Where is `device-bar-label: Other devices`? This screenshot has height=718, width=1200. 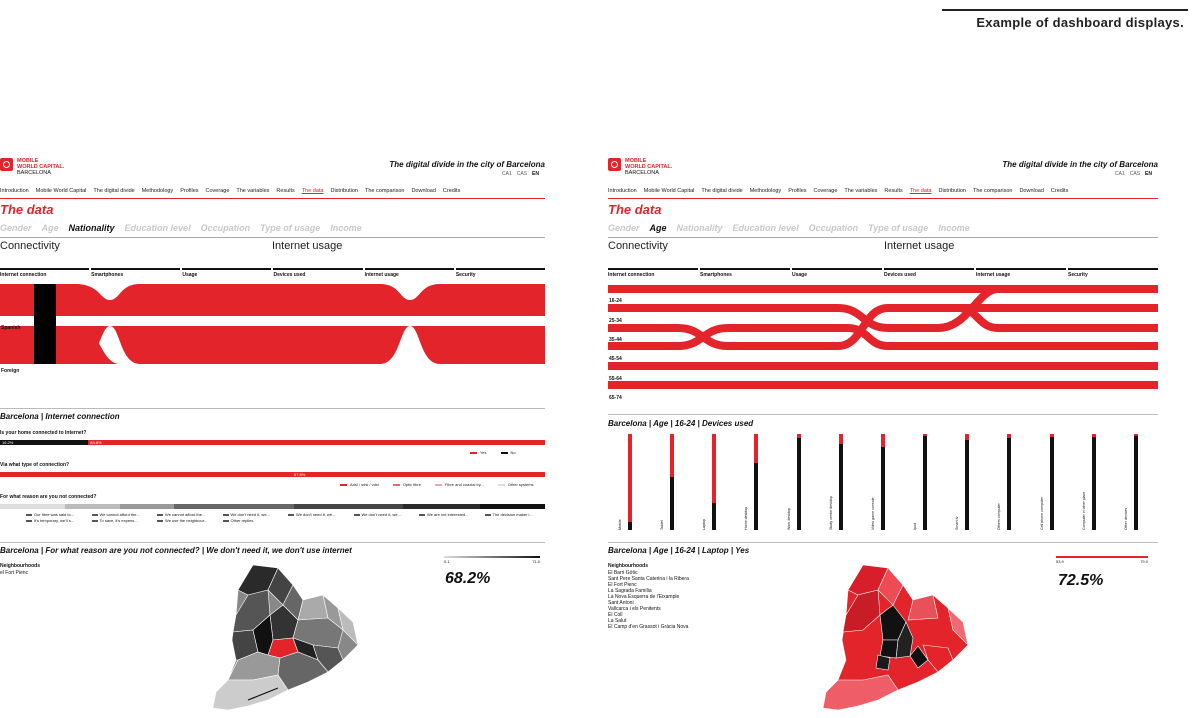
device-bar-label: Other devices is located at coordinates (1125, 518).